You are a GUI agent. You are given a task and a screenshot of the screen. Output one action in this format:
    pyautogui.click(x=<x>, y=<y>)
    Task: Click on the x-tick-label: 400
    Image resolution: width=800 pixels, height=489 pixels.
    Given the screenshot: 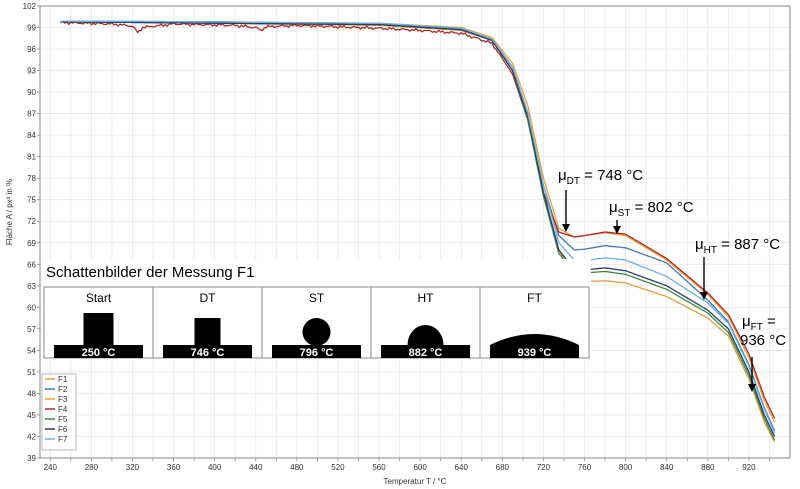 What is the action you would take?
    pyautogui.click(x=215, y=467)
    